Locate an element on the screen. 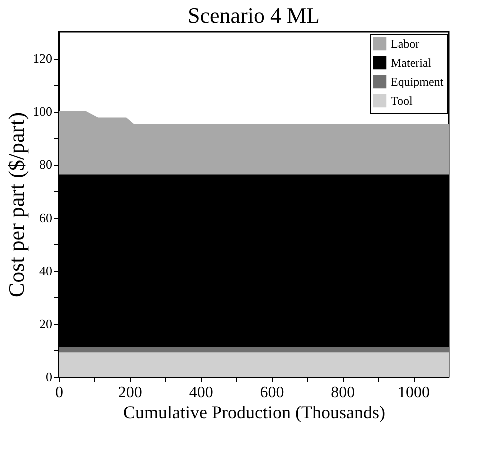 Image resolution: width=499 pixels, height=451 pixels. legend-label: Equipment is located at coordinates (417, 82).